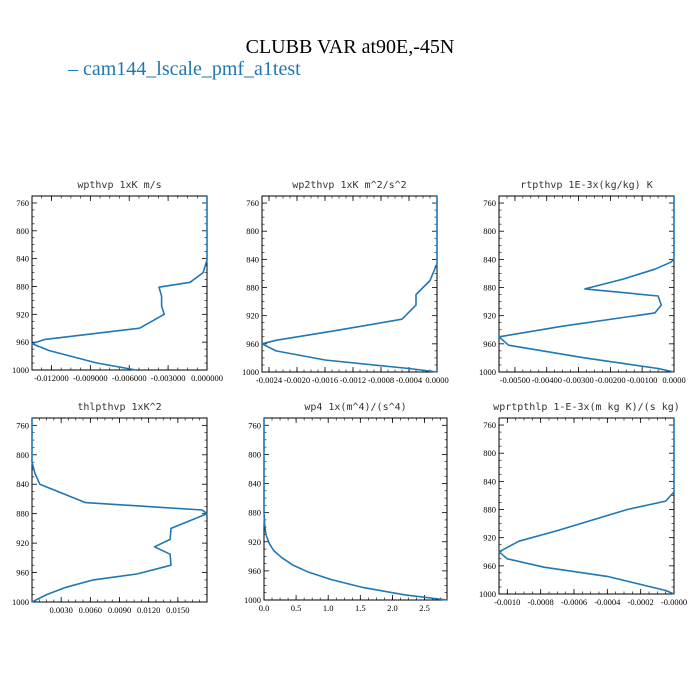 This screenshot has width=700, height=700. Describe the element at coordinates (641, 602) in the screenshot. I see `x-tick-label: -0.0002` at that location.